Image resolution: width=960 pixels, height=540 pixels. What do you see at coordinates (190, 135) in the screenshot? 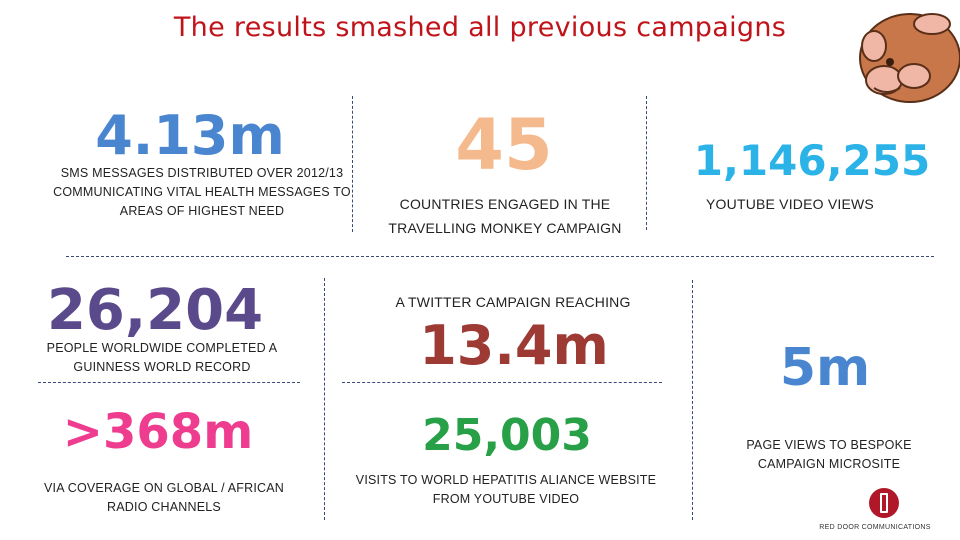
I see `sms-stat-value: 4.13m` at bounding box center [190, 135].